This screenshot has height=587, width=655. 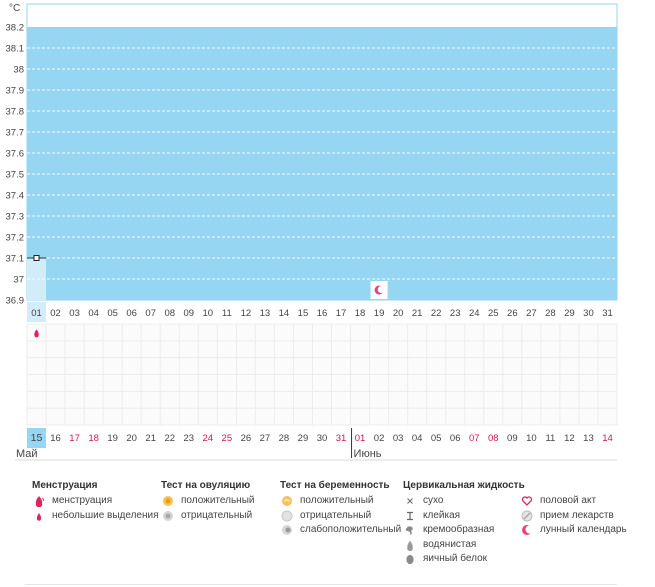 What do you see at coordinates (512, 438) in the screenshot?
I see `date-label: 09` at bounding box center [512, 438].